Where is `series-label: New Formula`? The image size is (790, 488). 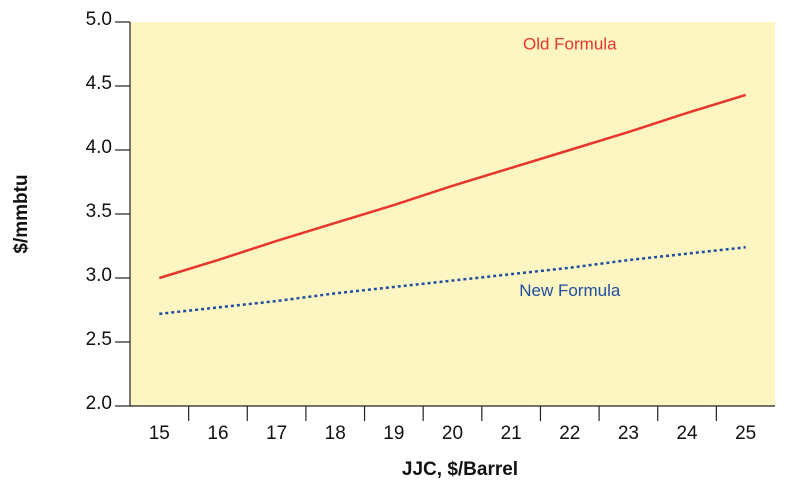 series-label: New Formula is located at coordinates (570, 290).